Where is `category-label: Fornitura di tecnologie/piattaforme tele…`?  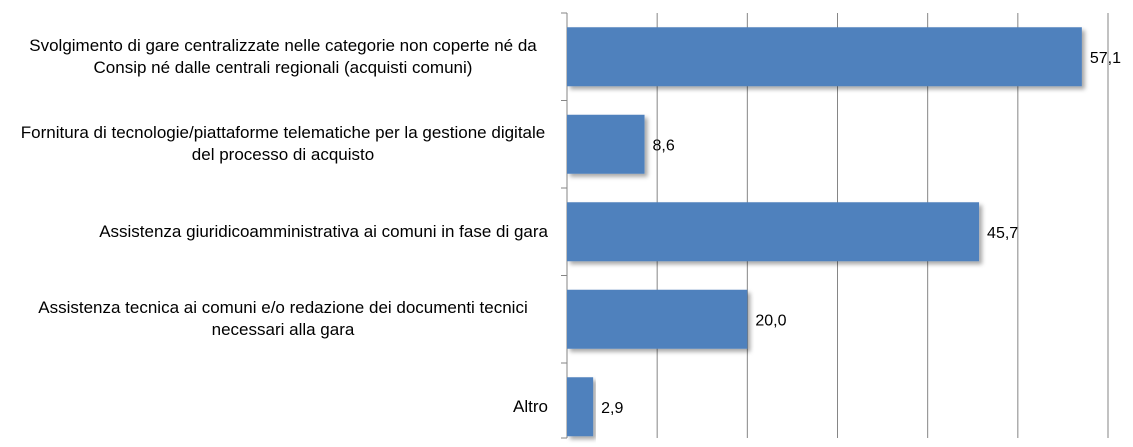 category-label: Fornitura di tecnologie/piattaforme tele… is located at coordinates (274, 144).